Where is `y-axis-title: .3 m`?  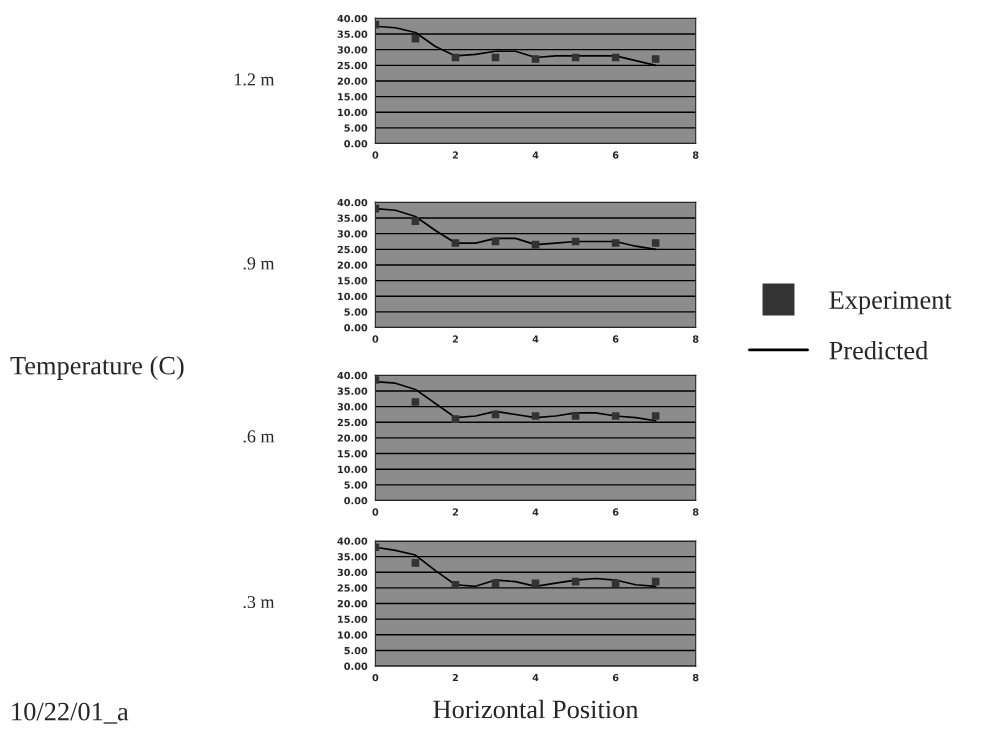
y-axis-title: .3 m is located at coordinates (259, 602).